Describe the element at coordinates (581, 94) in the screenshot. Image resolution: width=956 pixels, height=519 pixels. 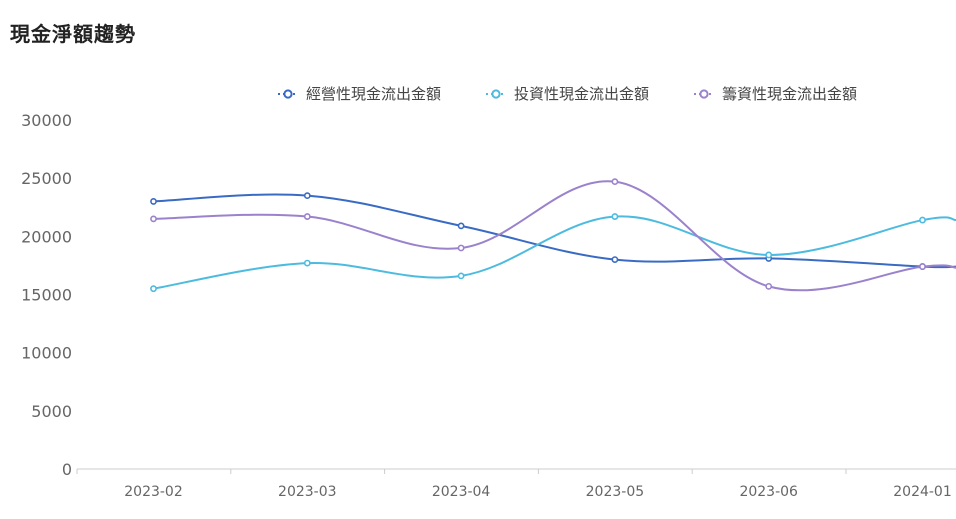
I see `legend-label: 投資性現金流出金額` at that location.